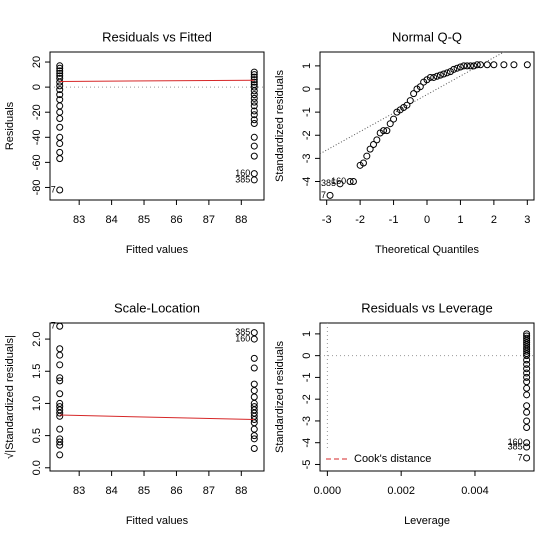 This screenshot has height=542, width=540. Describe the element at coordinates (328, 491) in the screenshot. I see `x-tick-label: 0.000` at that location.